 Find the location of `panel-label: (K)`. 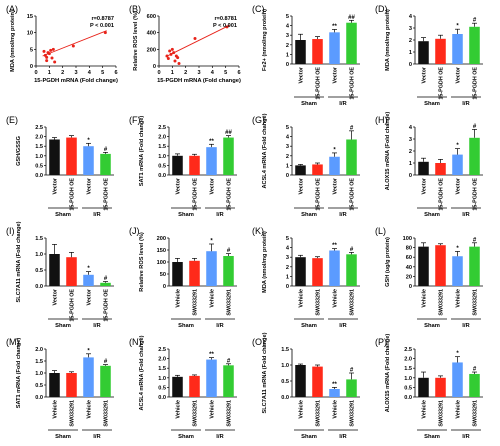

panel-label: (K) is located at coordinates (258, 231).